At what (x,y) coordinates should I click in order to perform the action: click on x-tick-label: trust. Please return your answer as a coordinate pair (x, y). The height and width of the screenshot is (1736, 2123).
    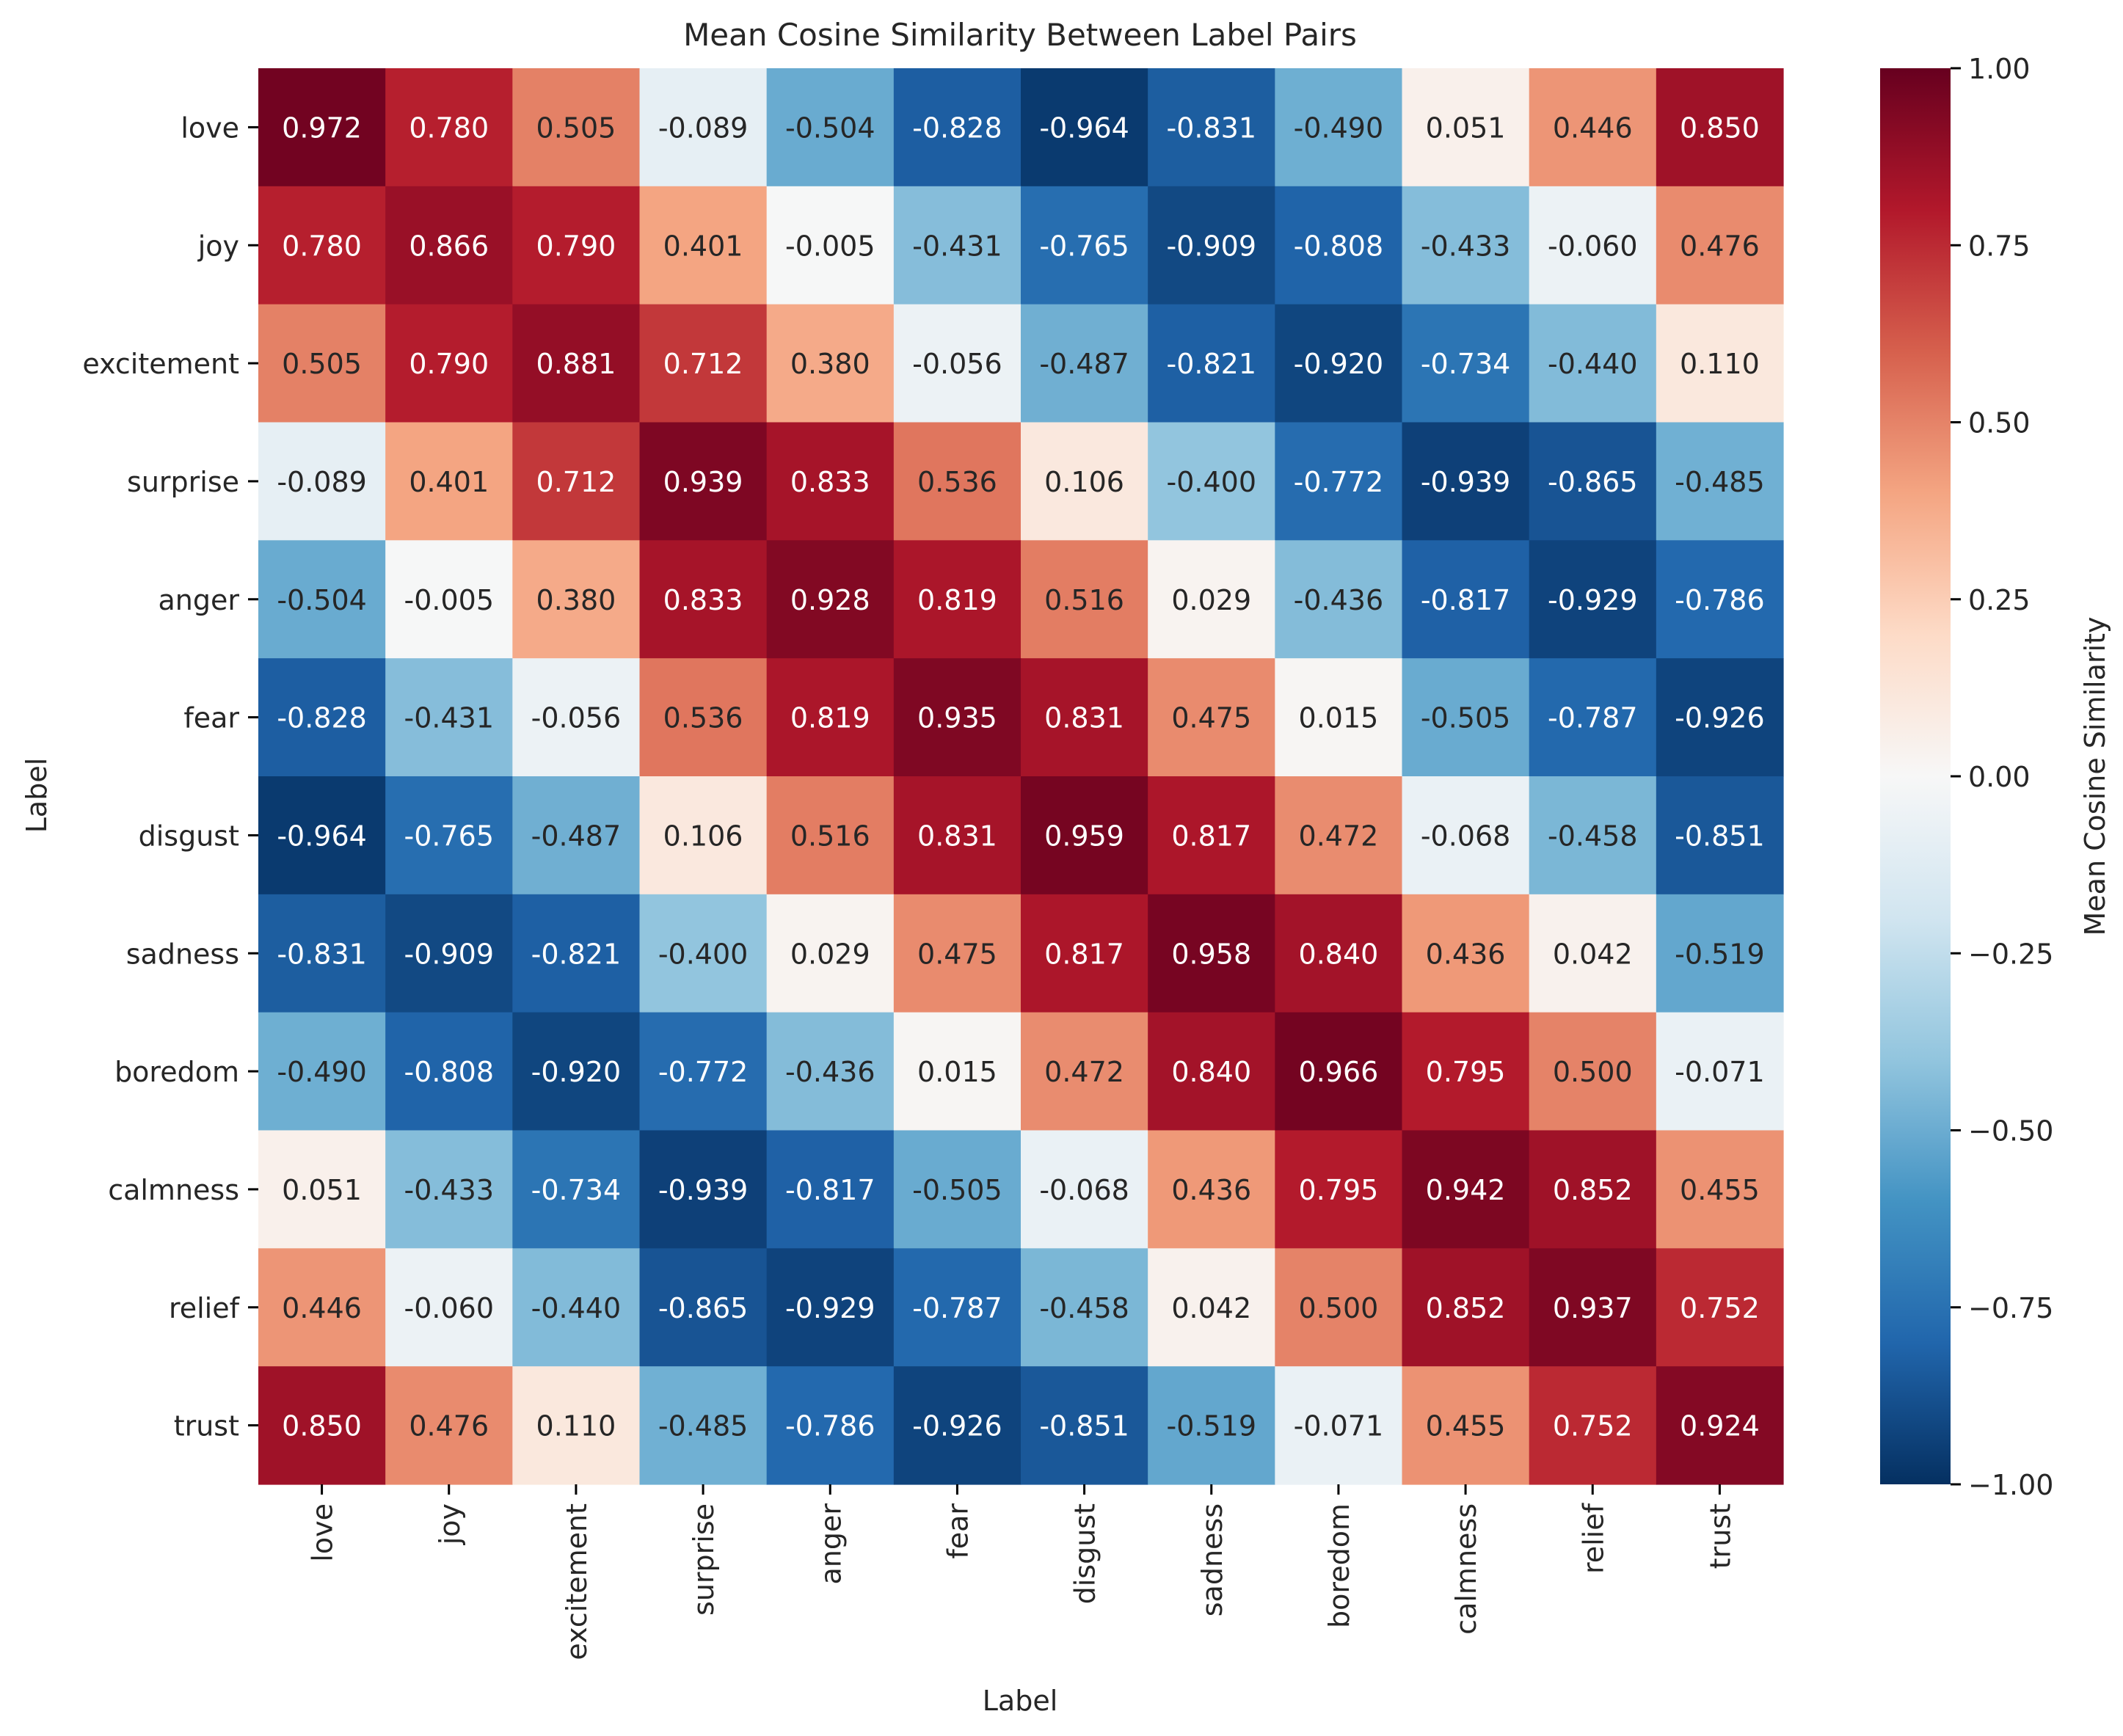
    Looking at the image, I should click on (1720, 1536).